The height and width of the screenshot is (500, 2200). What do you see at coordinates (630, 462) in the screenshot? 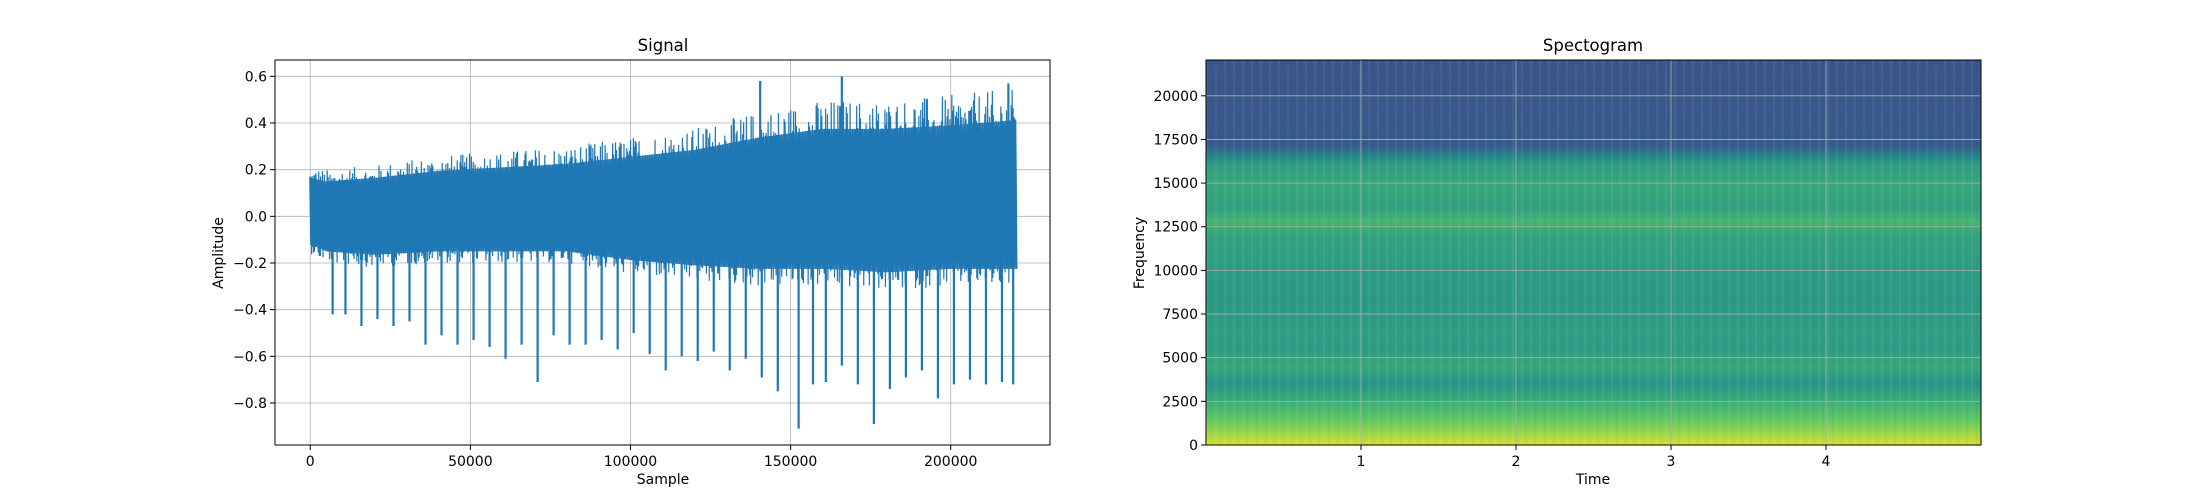
I see `signal-x-tick-label: 100000` at bounding box center [630, 462].